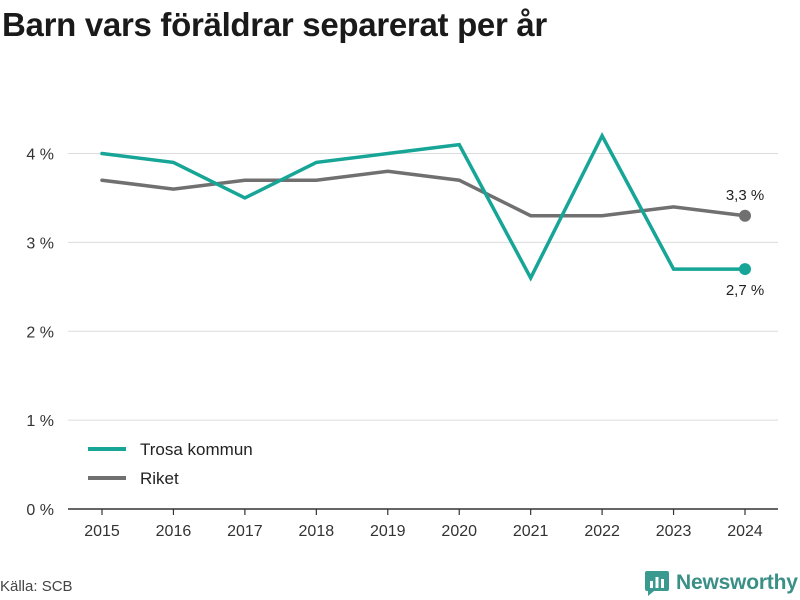  Describe the element at coordinates (170, 464) in the screenshot. I see `legend: Trosa kommun Riket` at that location.